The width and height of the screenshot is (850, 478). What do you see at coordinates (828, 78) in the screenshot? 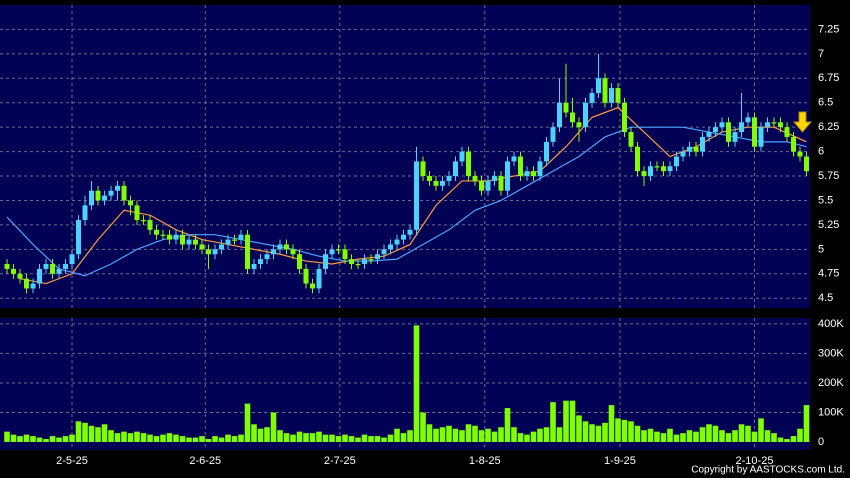
I see `y-tick-label: 6.75` at bounding box center [828, 78].